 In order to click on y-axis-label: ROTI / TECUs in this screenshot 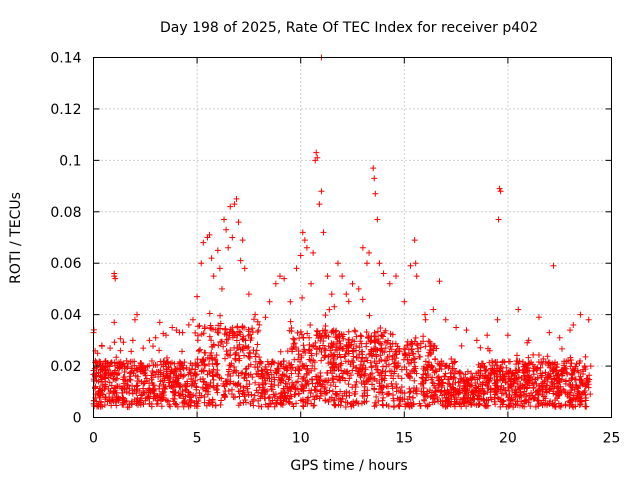, I will do `click(16, 238)`.